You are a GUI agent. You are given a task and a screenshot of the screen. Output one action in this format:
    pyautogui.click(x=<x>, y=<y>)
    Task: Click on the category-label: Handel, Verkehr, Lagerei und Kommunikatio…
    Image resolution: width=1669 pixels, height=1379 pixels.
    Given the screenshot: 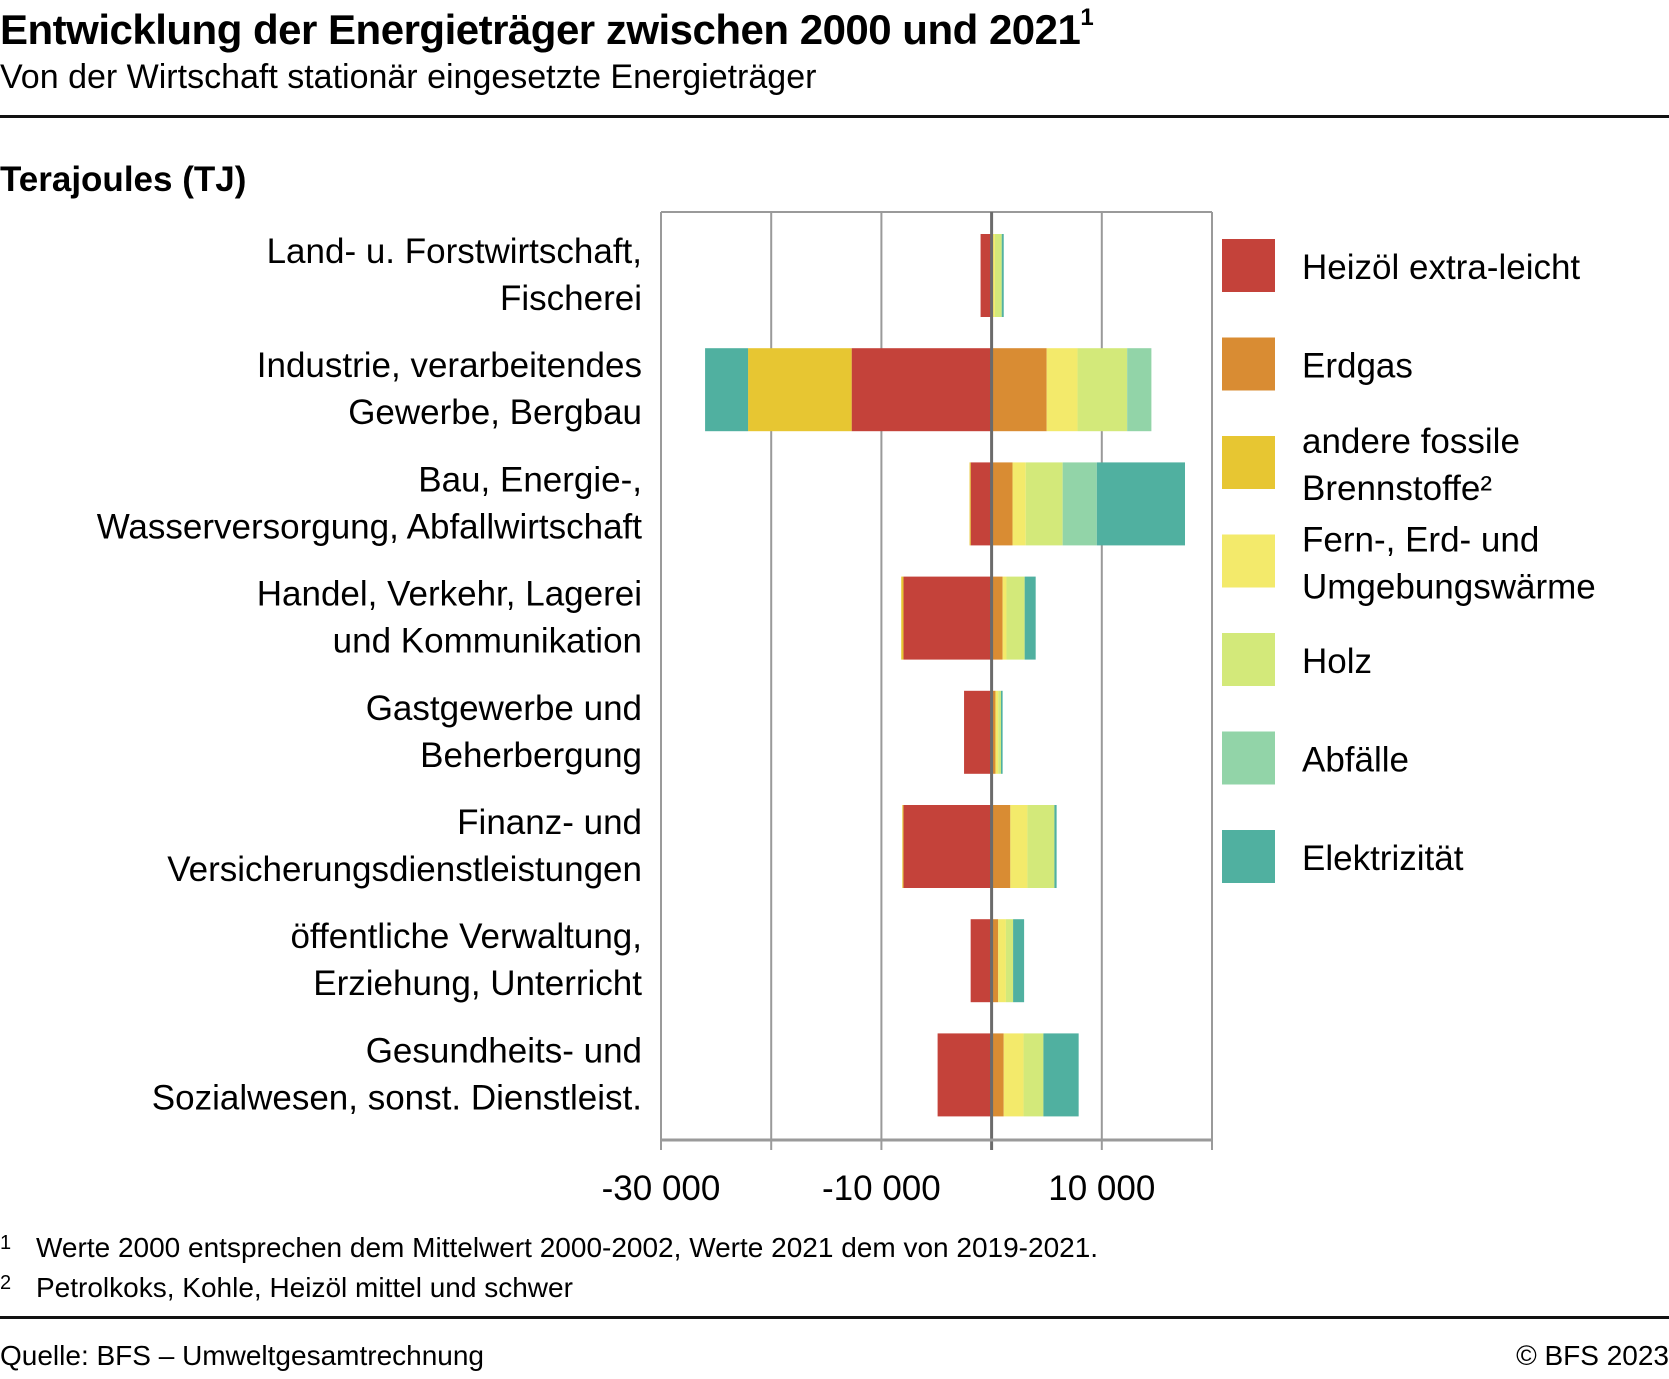 What is the action you would take?
    pyautogui.click(x=449, y=618)
    